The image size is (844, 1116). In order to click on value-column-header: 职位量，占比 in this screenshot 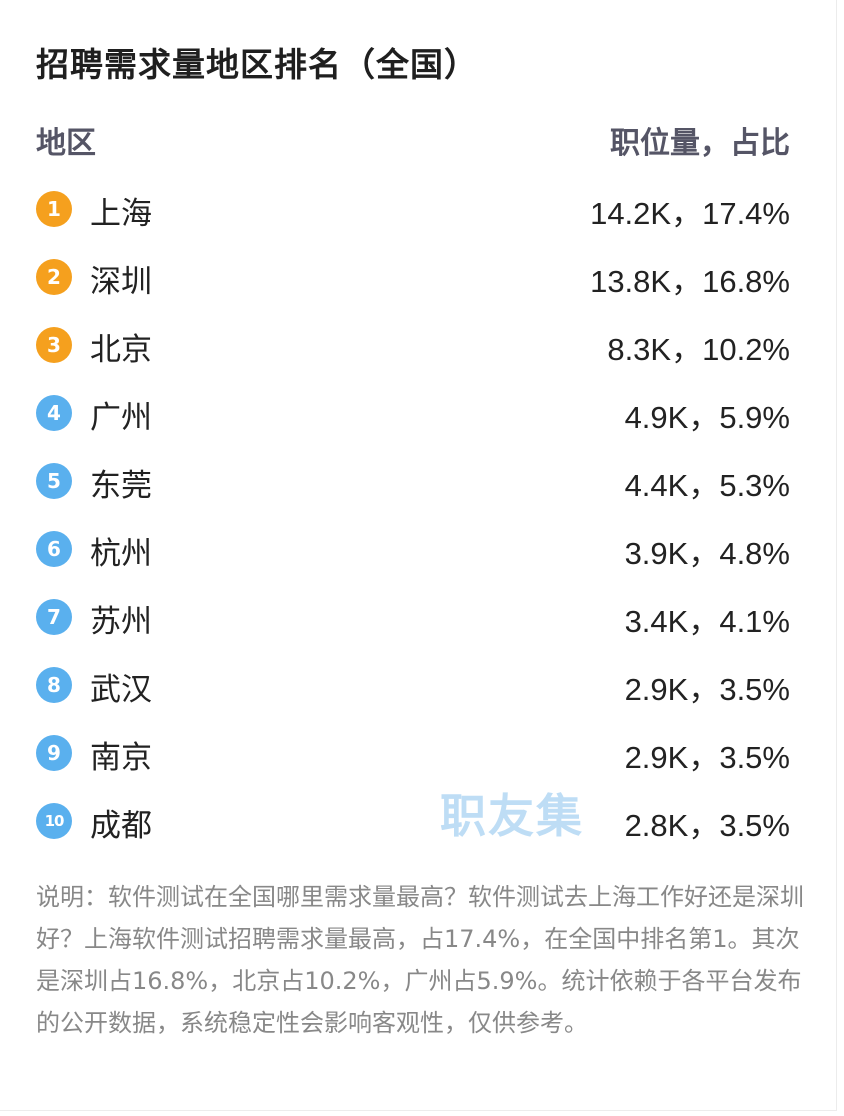, I will do `click(700, 143)`.